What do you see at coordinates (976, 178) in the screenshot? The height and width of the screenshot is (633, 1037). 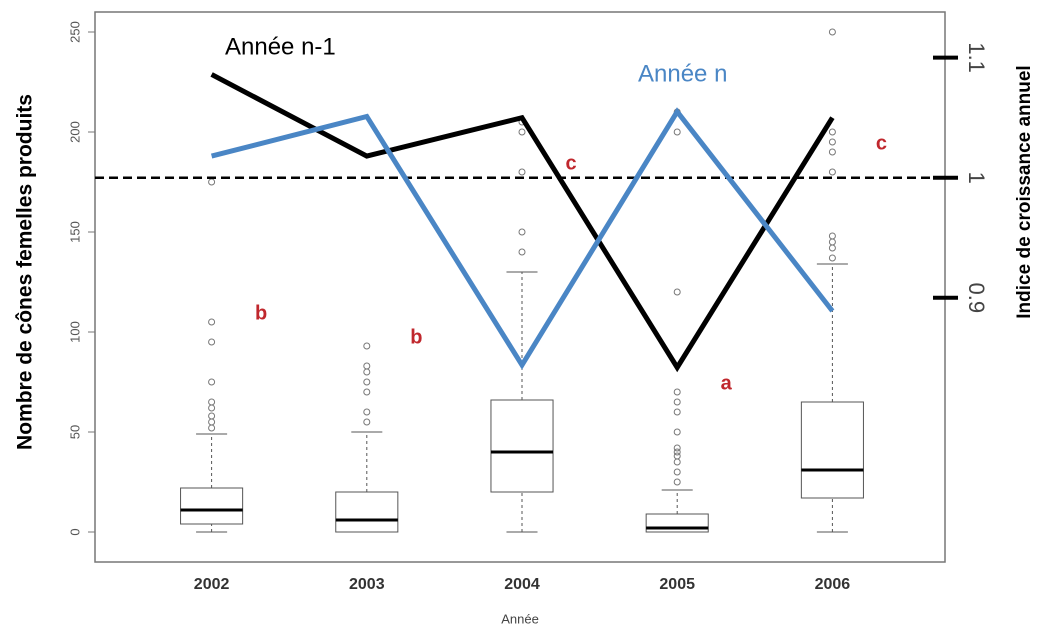 I see `y2-tick-label: 1` at bounding box center [976, 178].